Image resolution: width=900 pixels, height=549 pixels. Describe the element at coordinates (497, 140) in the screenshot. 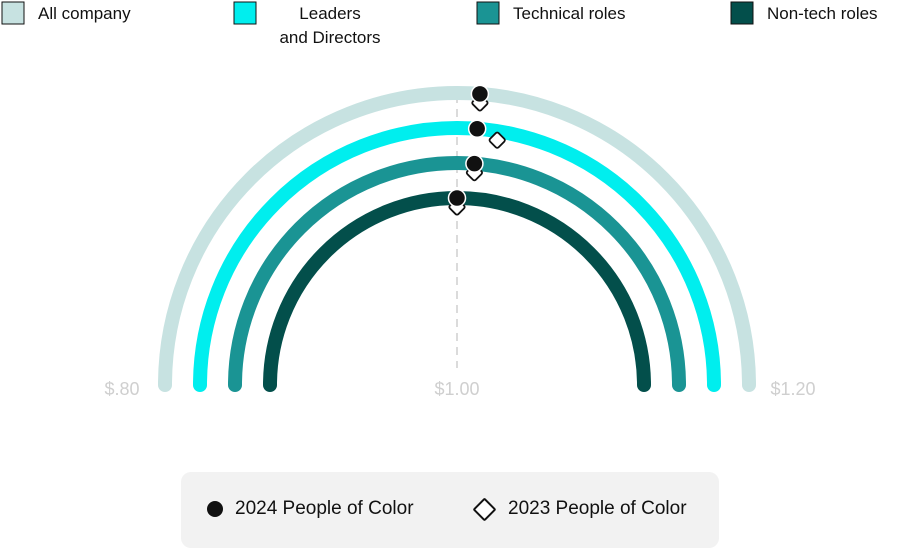

I see `marker-2023-leaders-and-directors` at that location.